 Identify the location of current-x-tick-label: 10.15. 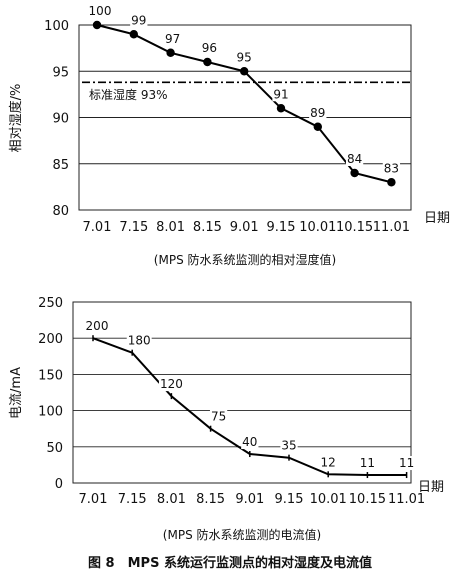
(367, 499).